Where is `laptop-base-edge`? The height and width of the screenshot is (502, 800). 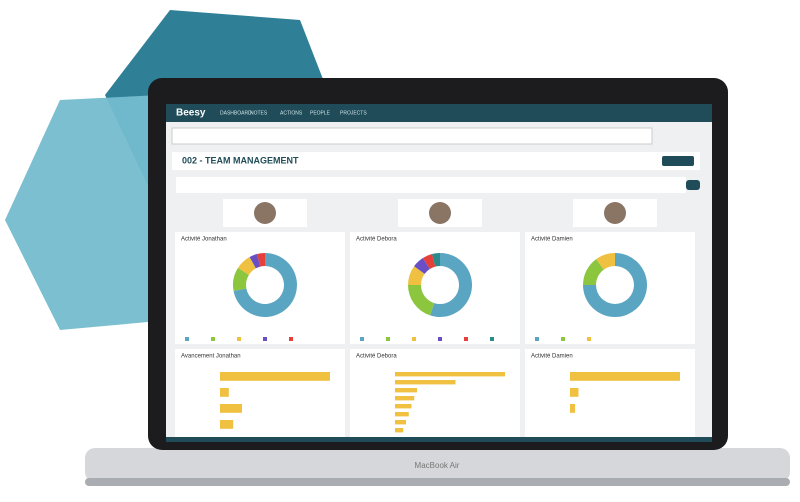
laptop-base-edge is located at coordinates (437, 482).